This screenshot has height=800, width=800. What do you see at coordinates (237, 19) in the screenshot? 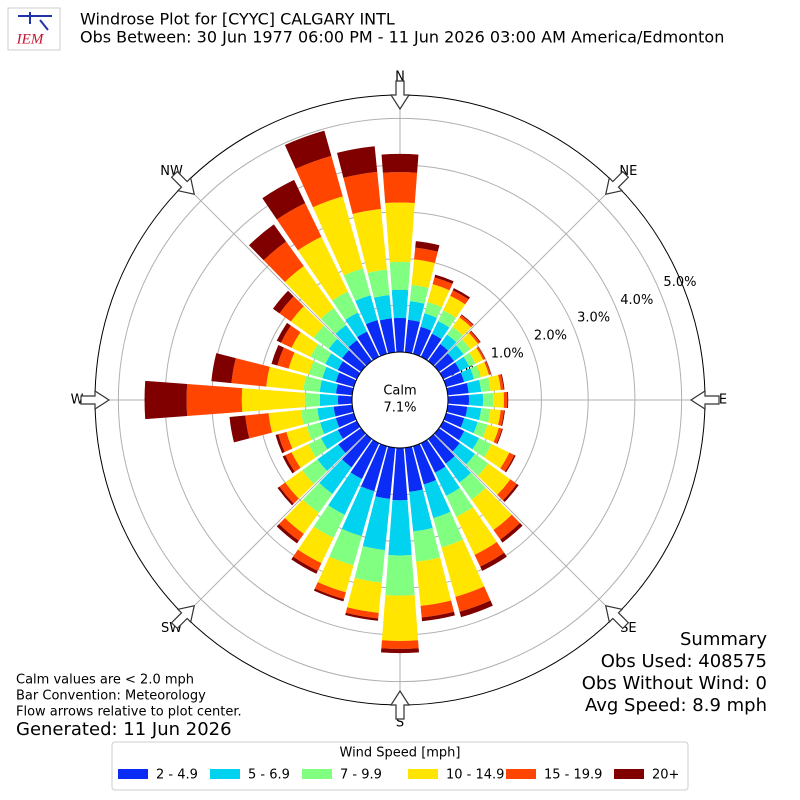
I see `chart-title: Windrose Plot for [CYYC] CALGARY INTL` at bounding box center [237, 19].